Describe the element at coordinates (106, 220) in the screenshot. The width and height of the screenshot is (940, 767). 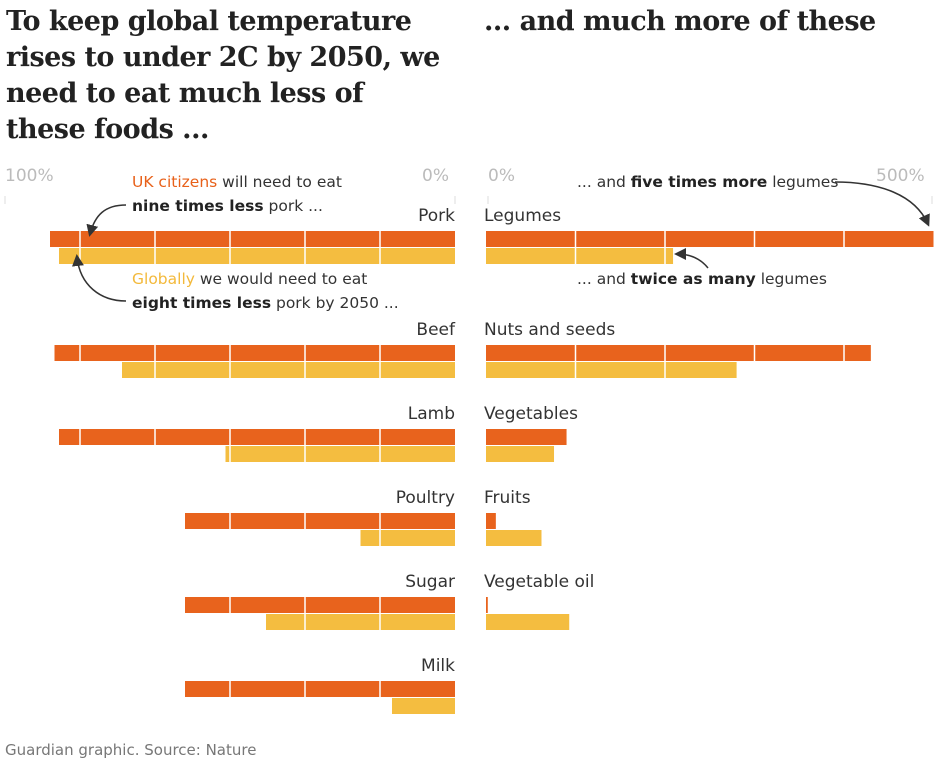
I see `arrow-uk` at that location.